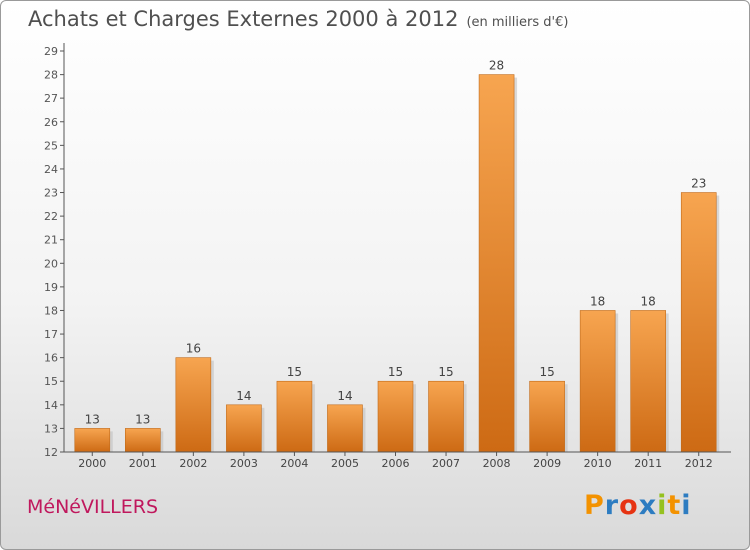 This screenshot has height=550, width=750. What do you see at coordinates (698, 322) in the screenshot?
I see `bar-2012` at bounding box center [698, 322].